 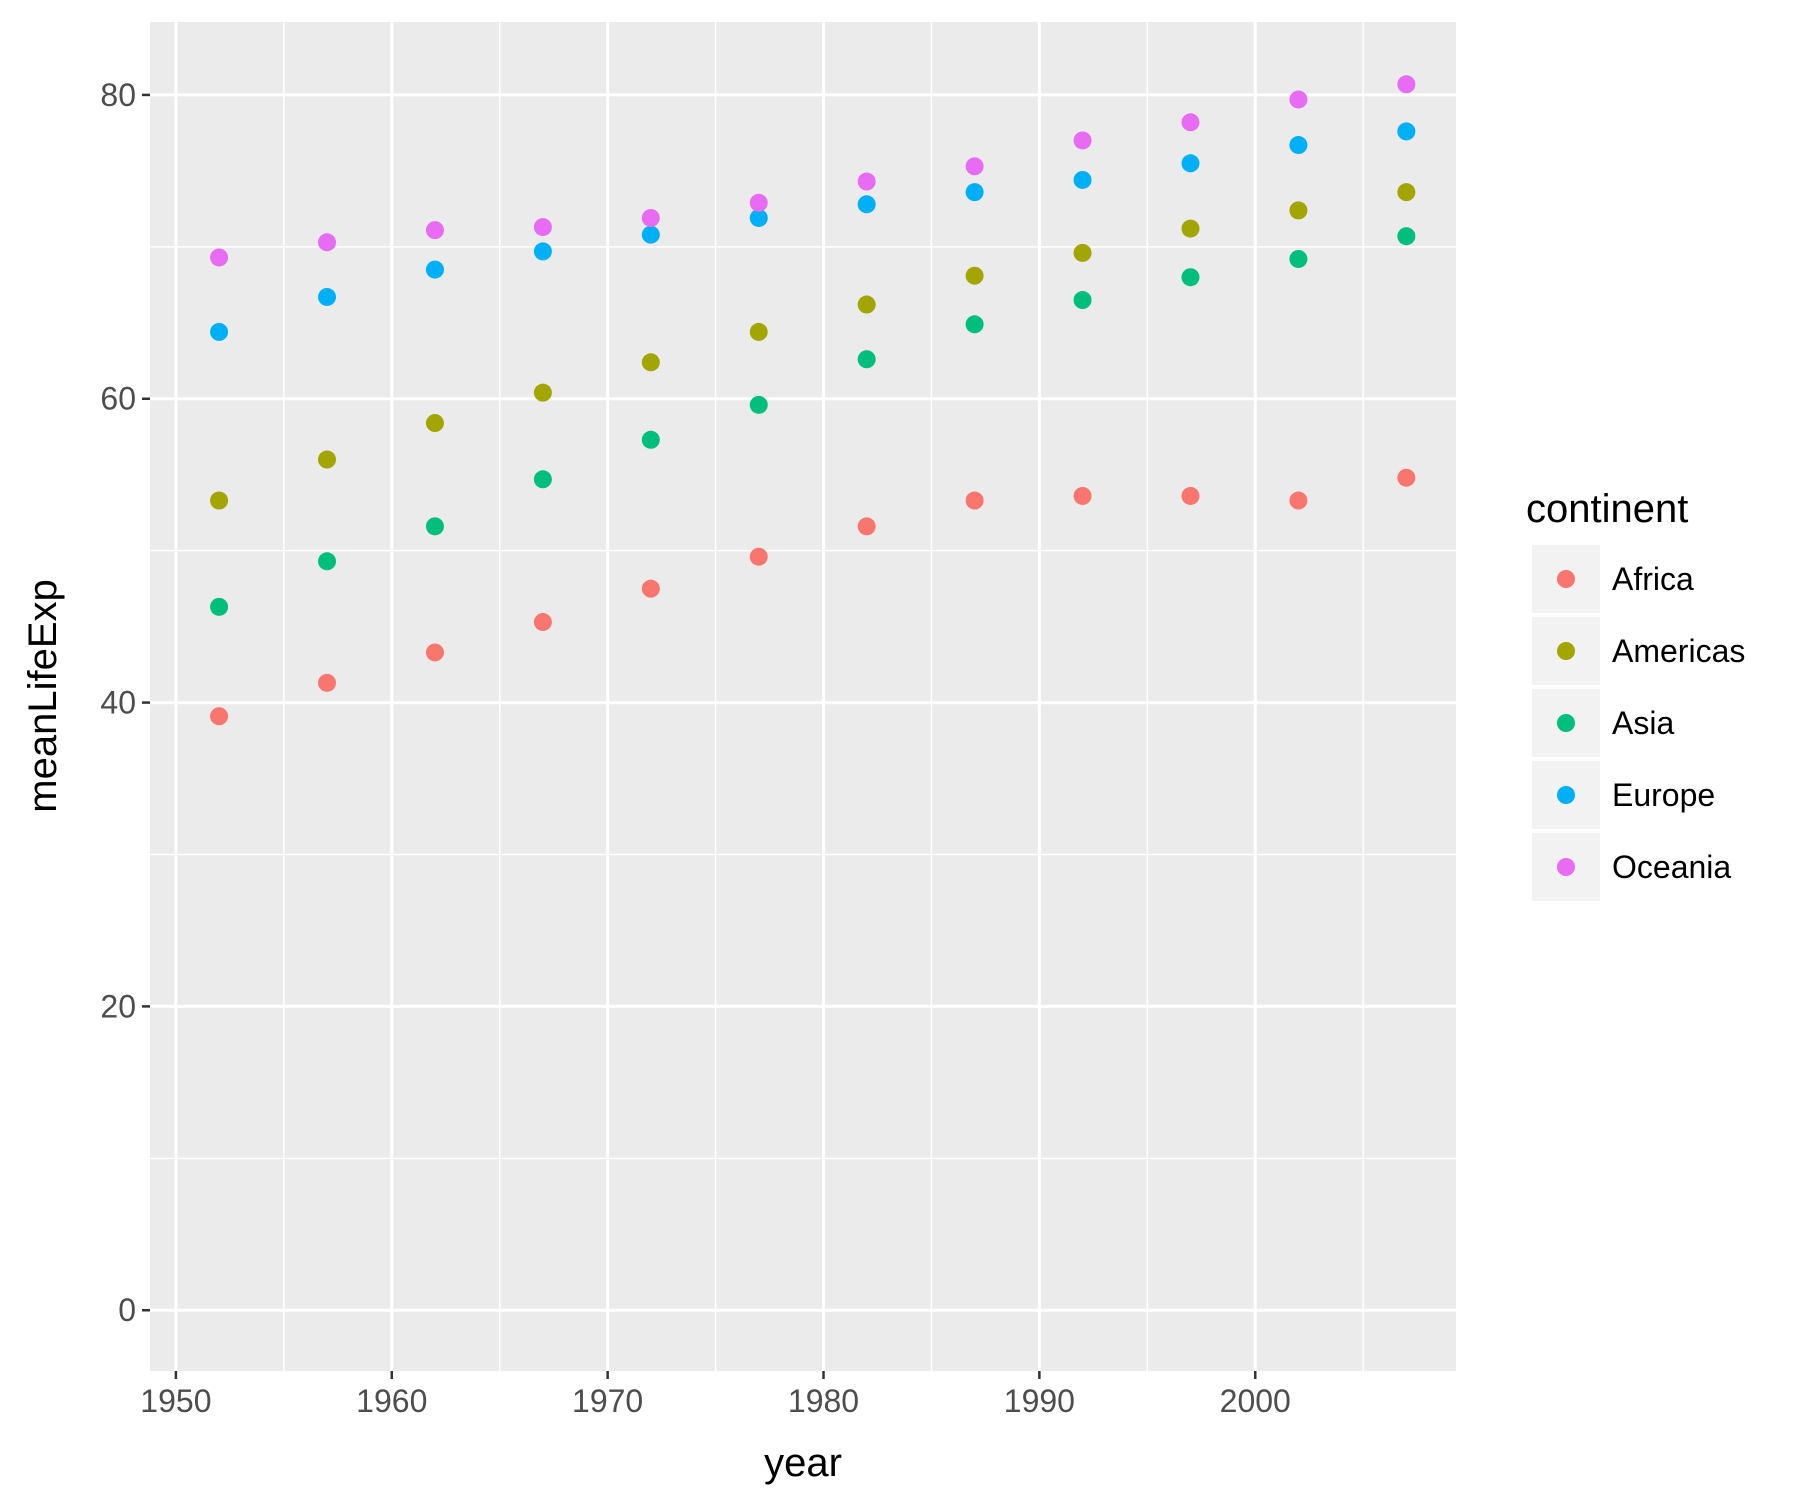 I want to click on legend-marker-europe, so click(x=1566, y=795).